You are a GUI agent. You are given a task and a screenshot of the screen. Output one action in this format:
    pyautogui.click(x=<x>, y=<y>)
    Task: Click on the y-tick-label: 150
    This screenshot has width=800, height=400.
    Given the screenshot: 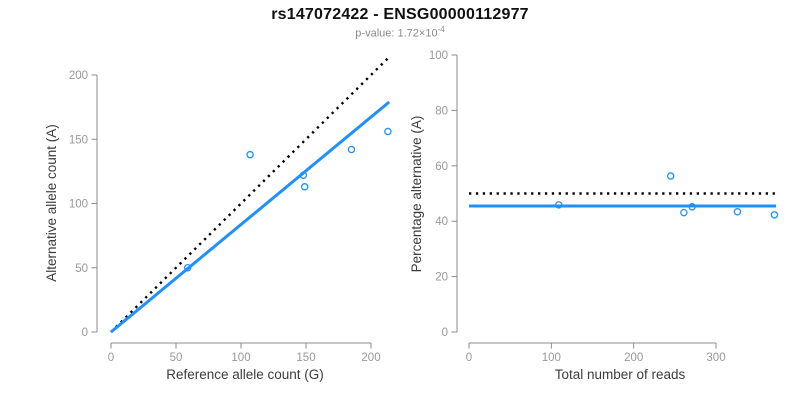 What is the action you would take?
    pyautogui.click(x=78, y=140)
    